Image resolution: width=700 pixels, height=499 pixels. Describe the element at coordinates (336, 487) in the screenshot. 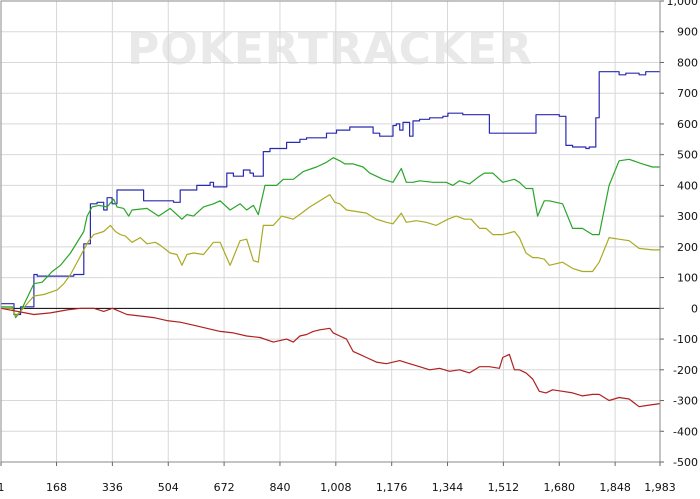

I see `x-tick-label: 1,008` at that location.